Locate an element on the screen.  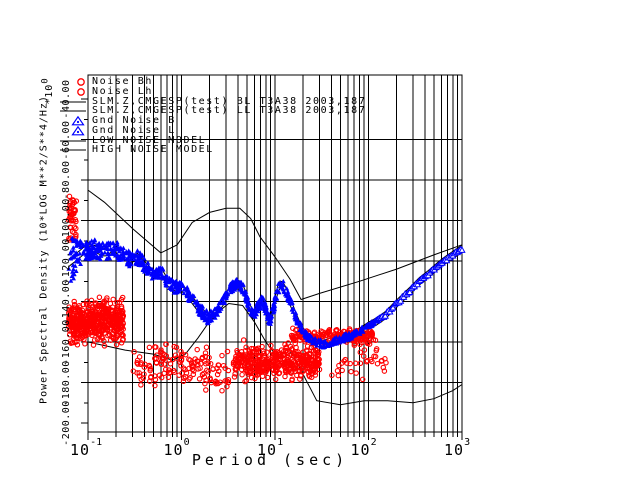
gnd-noise-scatter-blue is located at coordinates (266, 292).